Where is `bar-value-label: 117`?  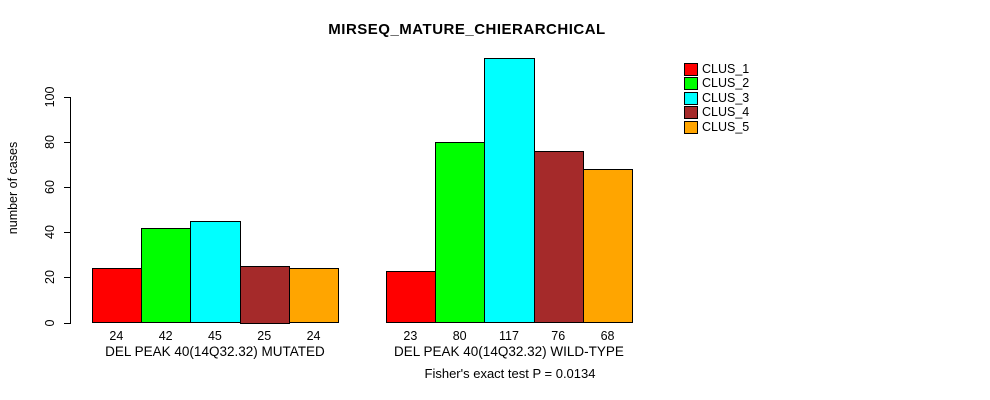 bar-value-label: 117 is located at coordinates (508, 335).